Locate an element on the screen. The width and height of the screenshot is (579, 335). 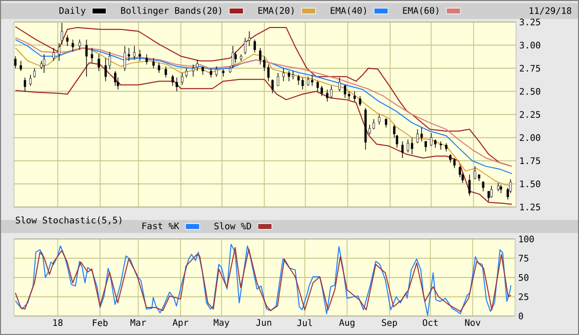
legend-label: Bollinger Bands(20) is located at coordinates (171, 11).